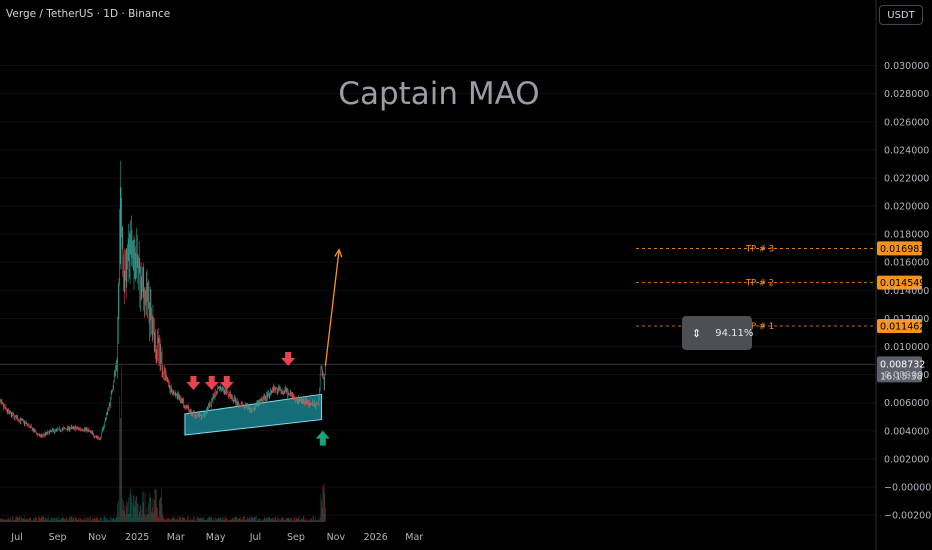  Describe the element at coordinates (211, 383) in the screenshot. I see `down-arrow-marker` at that location.